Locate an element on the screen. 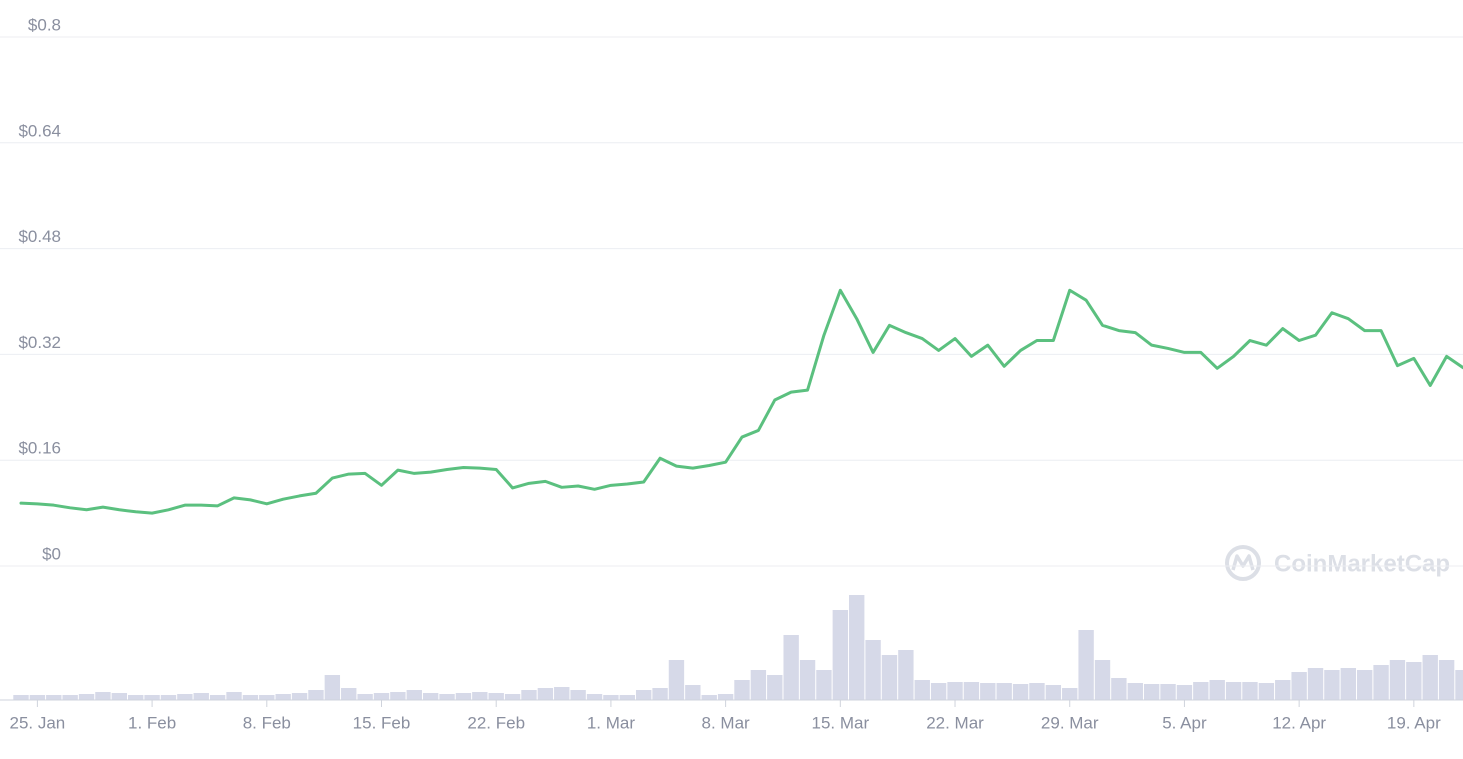 This screenshot has height=759, width=1463. x-tick-label: 1. Mar is located at coordinates (611, 722).